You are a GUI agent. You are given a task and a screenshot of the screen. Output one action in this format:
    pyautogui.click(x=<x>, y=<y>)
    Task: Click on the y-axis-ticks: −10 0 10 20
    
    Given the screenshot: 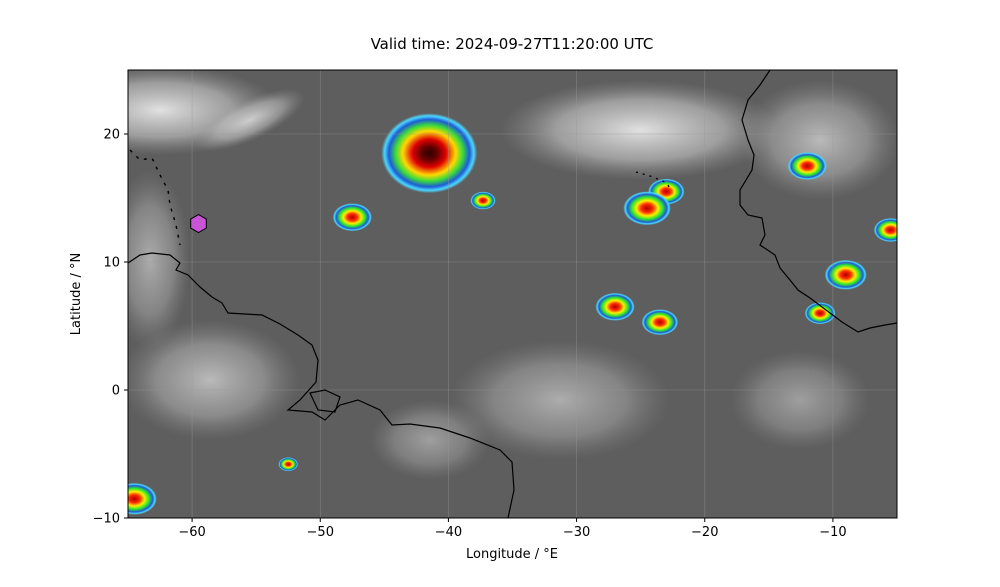 What is the action you would take?
    pyautogui.click(x=110, y=327)
    